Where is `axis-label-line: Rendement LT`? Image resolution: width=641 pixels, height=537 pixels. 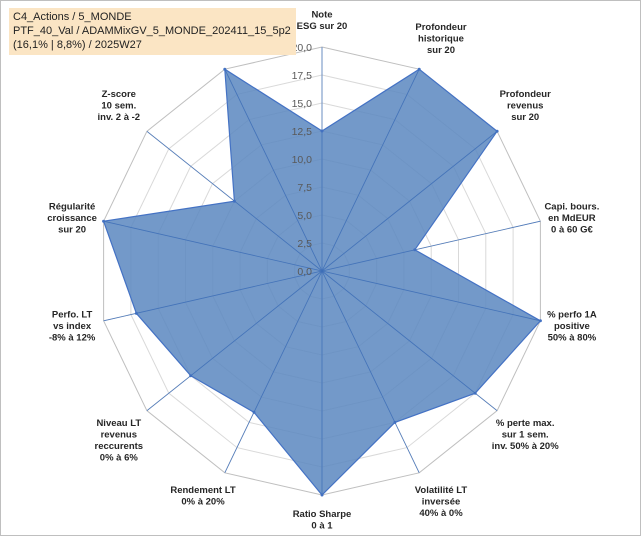
axis-label-line: Rendement LT is located at coordinates (202, 490).